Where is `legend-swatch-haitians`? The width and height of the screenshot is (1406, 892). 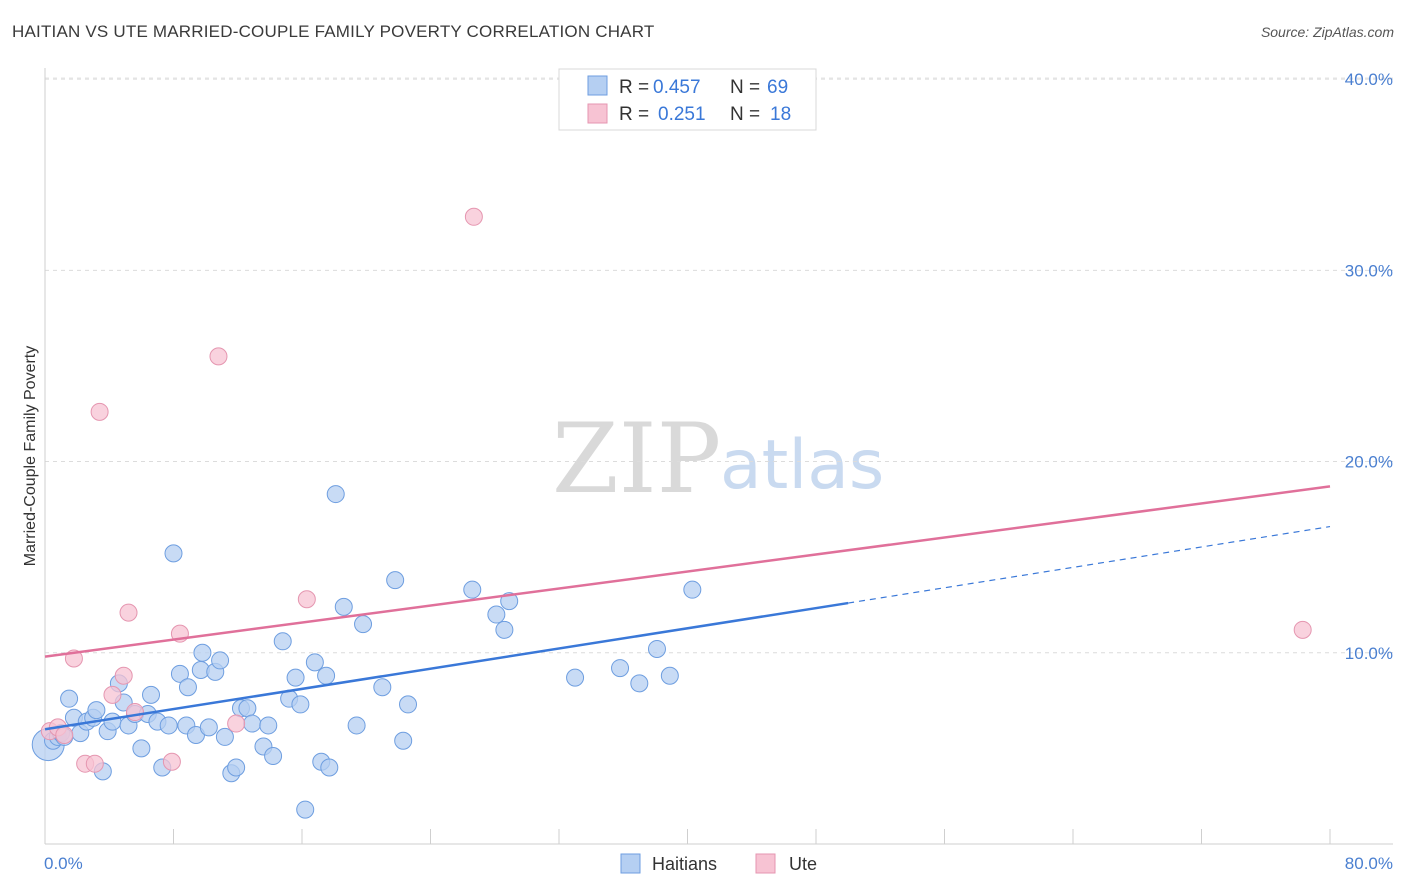
legend-swatch-haitians is located at coordinates (597, 85).